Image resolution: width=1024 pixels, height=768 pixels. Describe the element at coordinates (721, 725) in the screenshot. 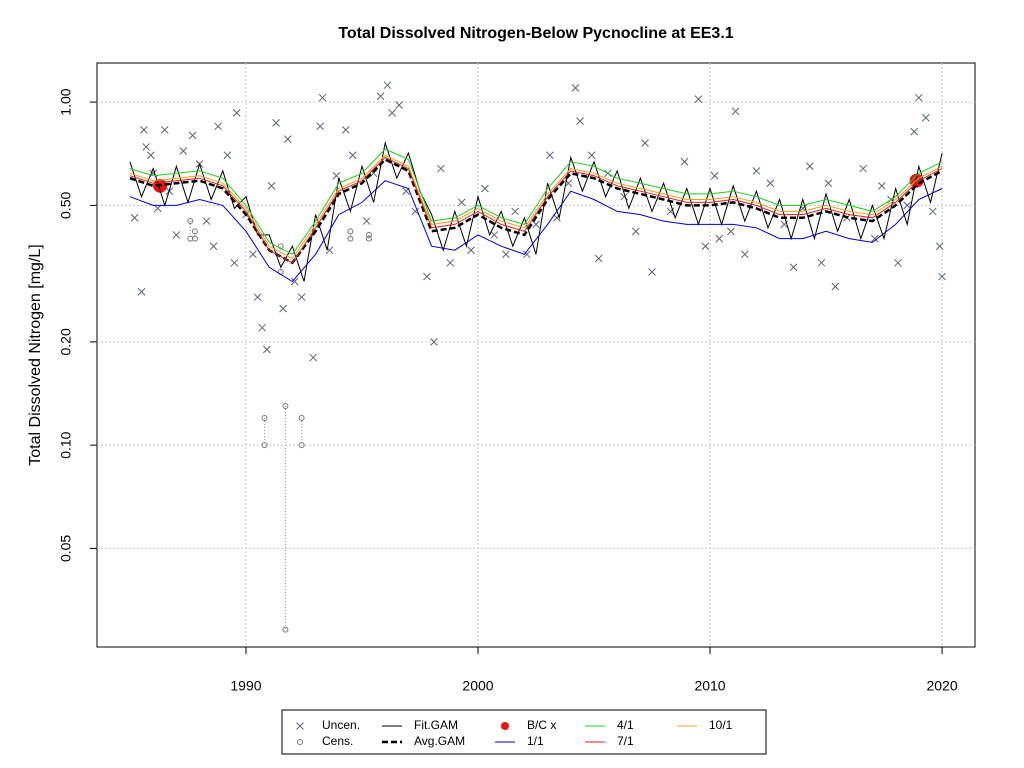

I see `legend-label: 10/1` at that location.